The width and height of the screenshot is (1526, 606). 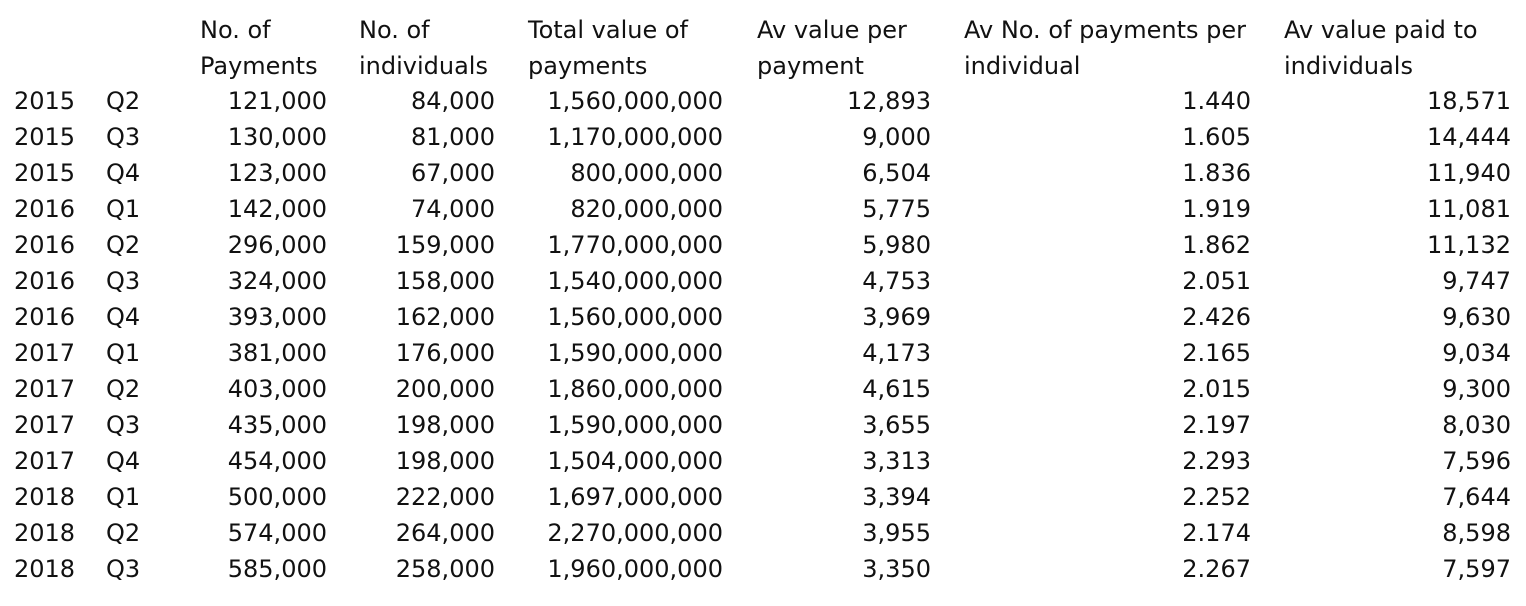 I want to click on av-payments-per-individual-cell: 2.293, so click(x=1216, y=461).